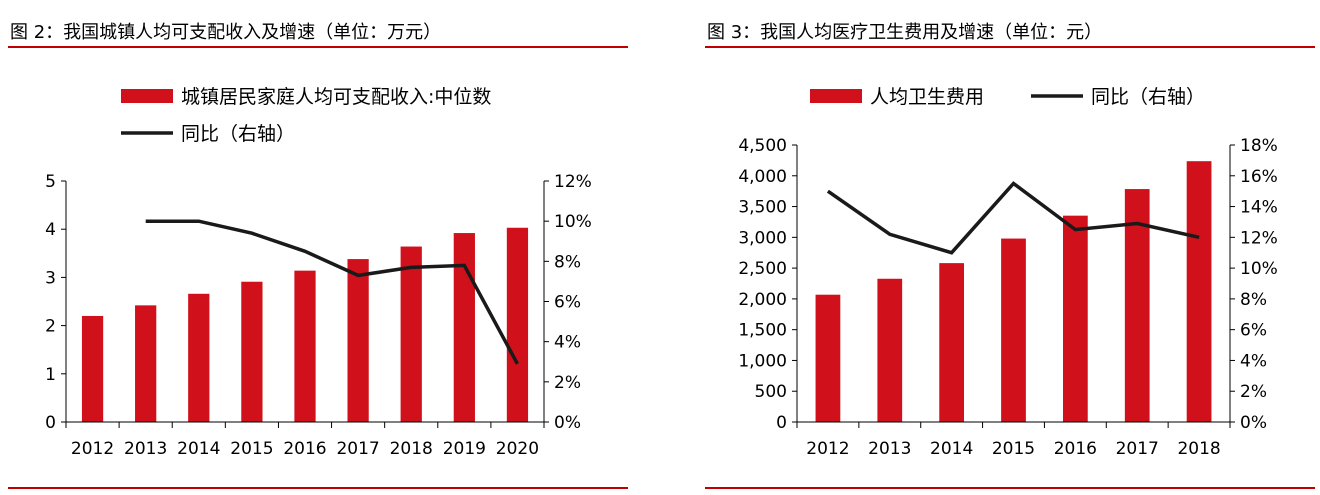  Describe the element at coordinates (1259, 177) in the screenshot. I see `y-tick-label-right: 16%` at that location.